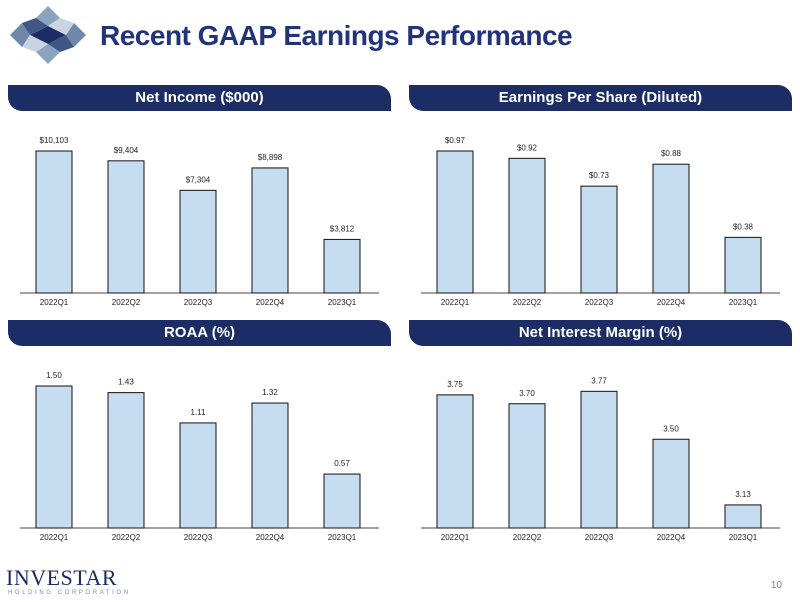 This screenshot has width=800, height=602. I want to click on data-label-2022Q1: $0.97, so click(455, 140).